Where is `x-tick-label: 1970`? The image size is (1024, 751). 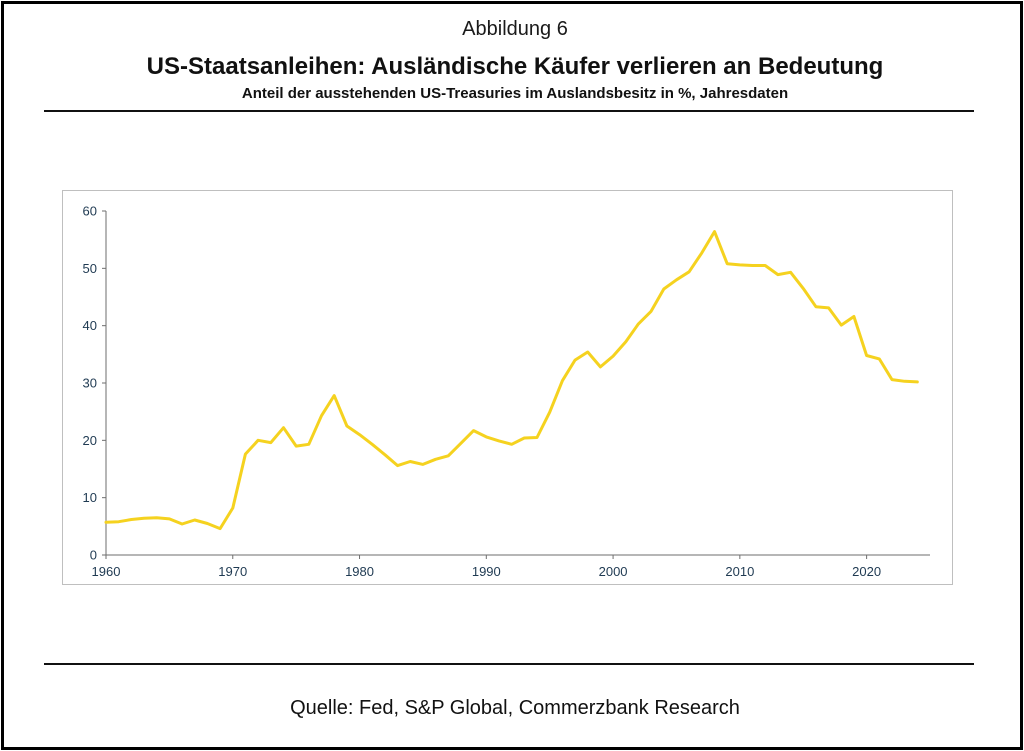
x-tick-label: 1970 is located at coordinates (232, 571).